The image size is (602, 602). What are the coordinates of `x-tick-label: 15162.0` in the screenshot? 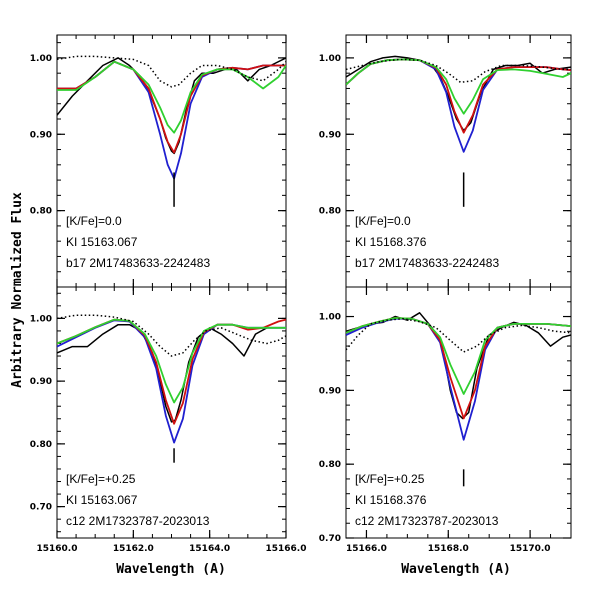 It's located at (133, 549).